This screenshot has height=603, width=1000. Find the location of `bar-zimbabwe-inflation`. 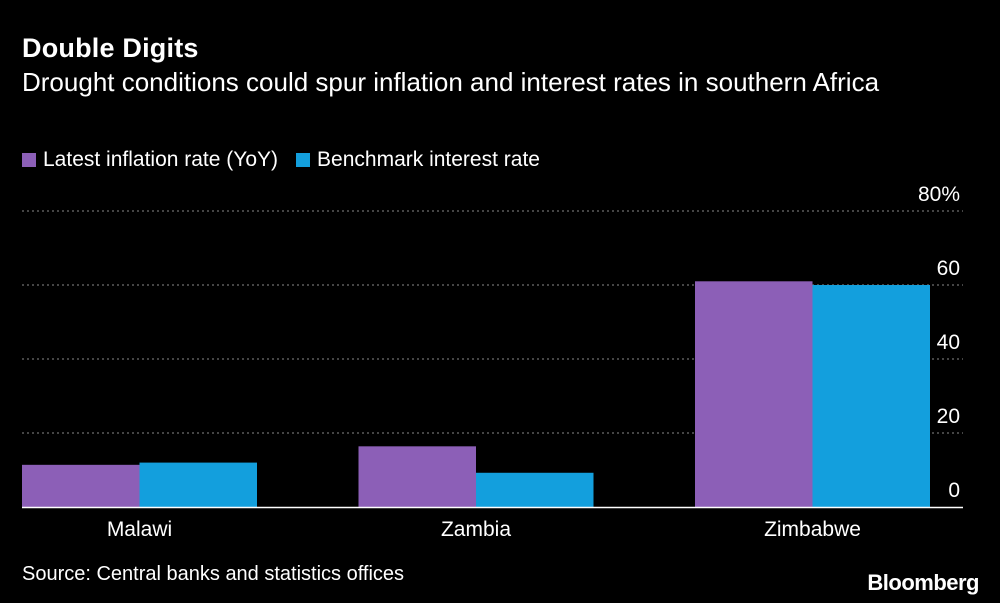

bar-zimbabwe-inflation is located at coordinates (754, 394).